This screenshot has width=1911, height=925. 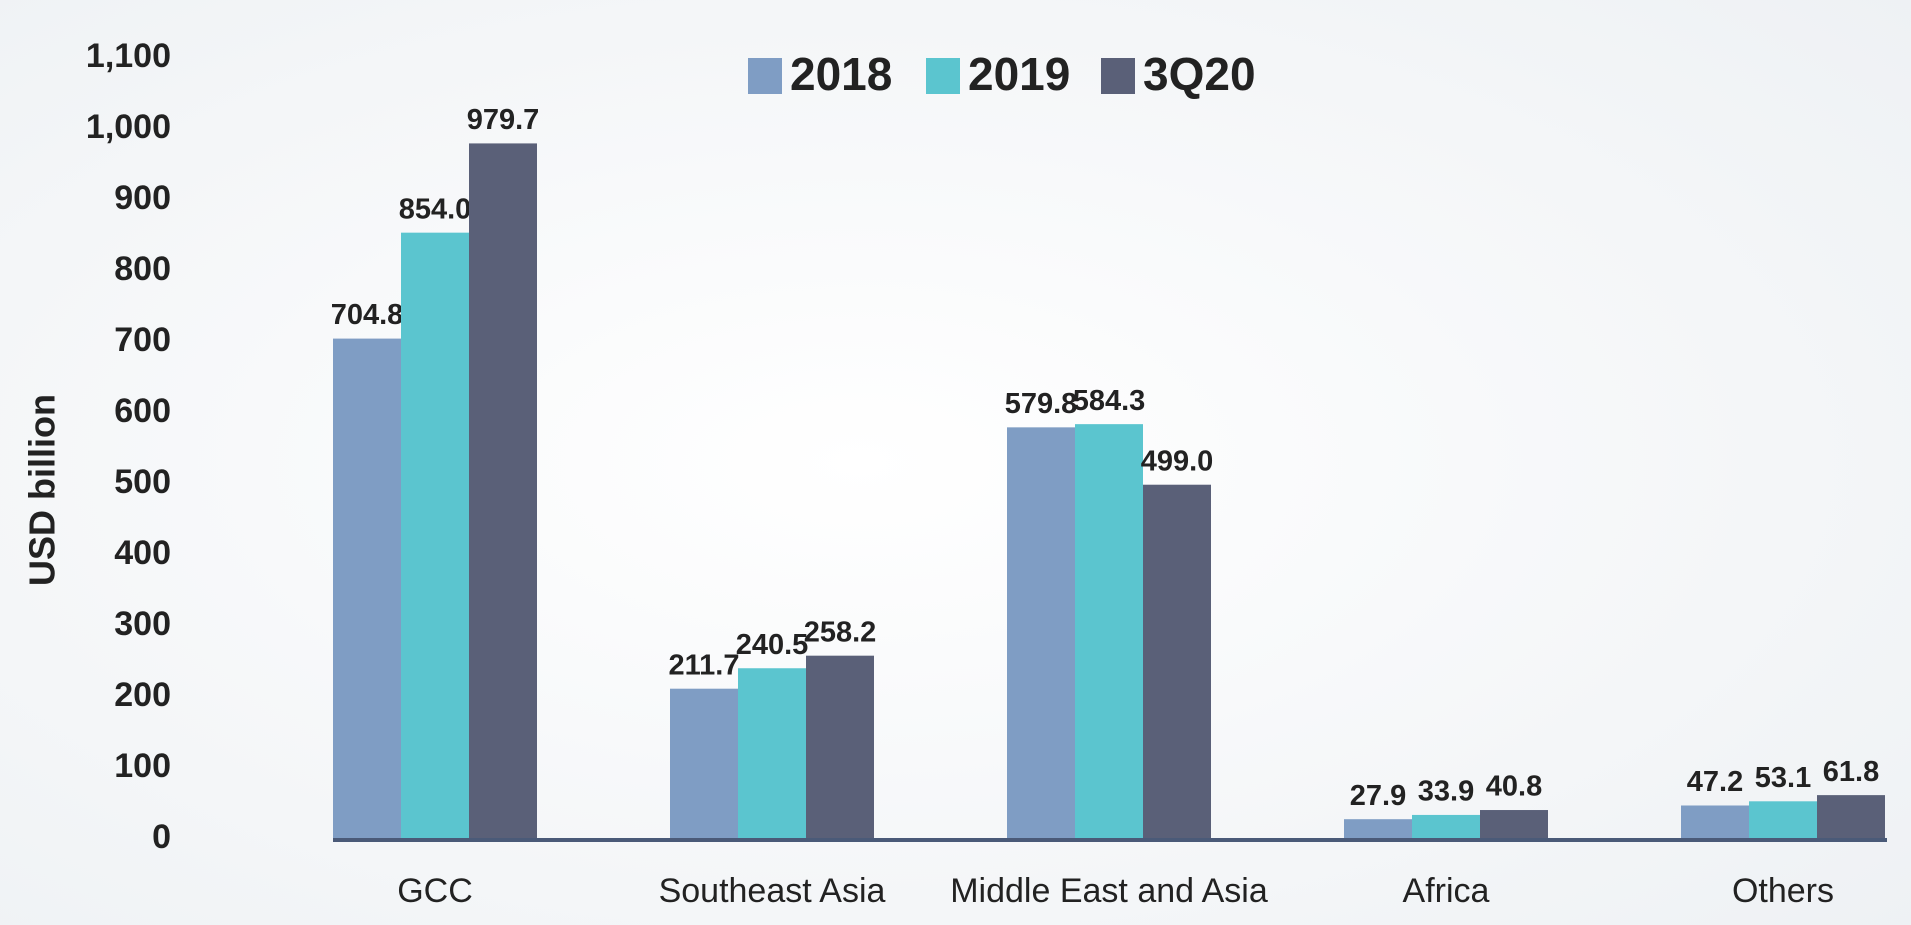 I want to click on x-tick-label: Middle East and Asia, so click(x=1109, y=891).